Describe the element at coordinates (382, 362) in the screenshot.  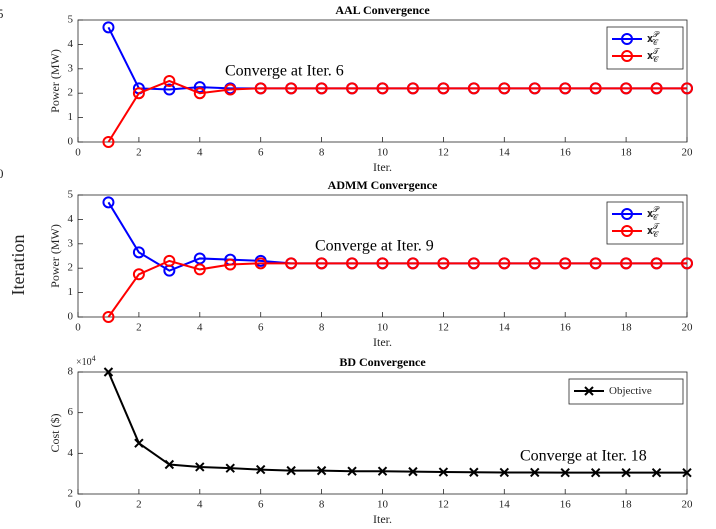
I see `chart-title: BD Convergence` at that location.